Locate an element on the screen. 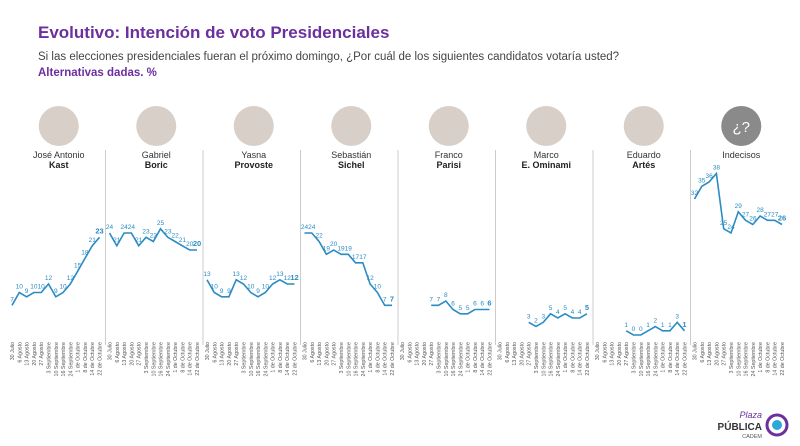  logo-icon-dot is located at coordinates (777, 425).